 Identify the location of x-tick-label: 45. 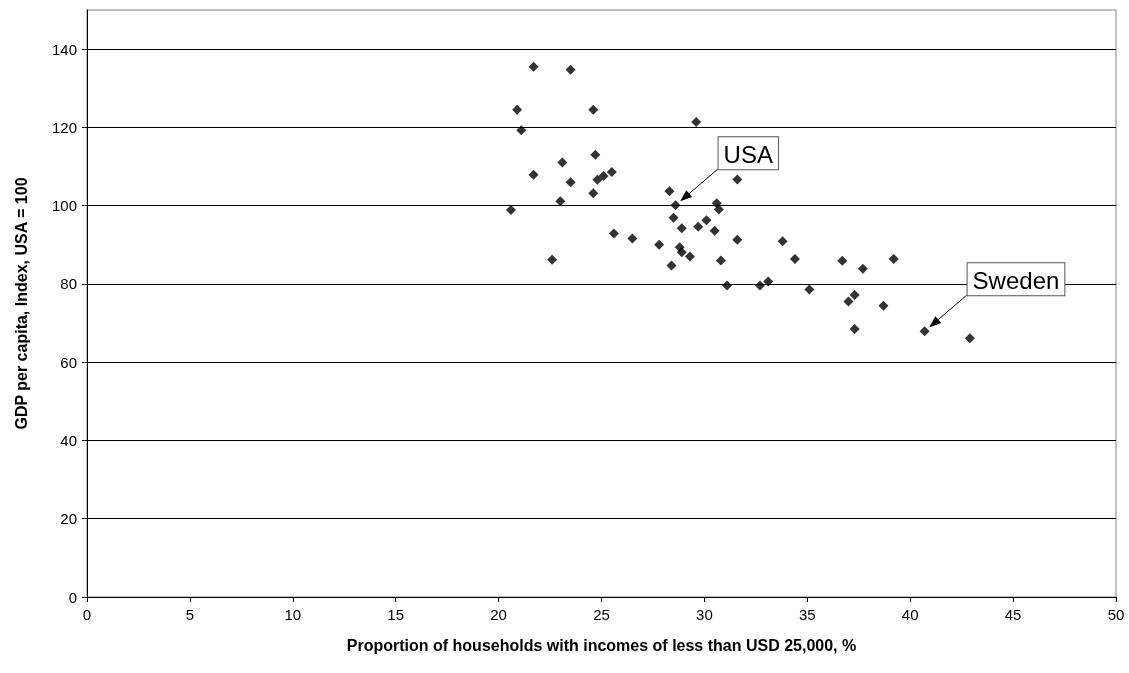
(1013, 614).